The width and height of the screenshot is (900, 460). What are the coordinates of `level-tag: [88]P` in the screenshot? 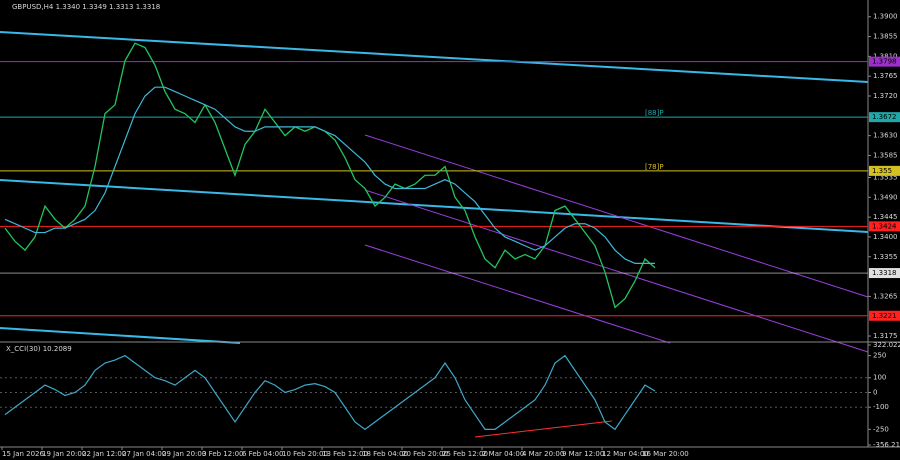 It's located at (654, 113).